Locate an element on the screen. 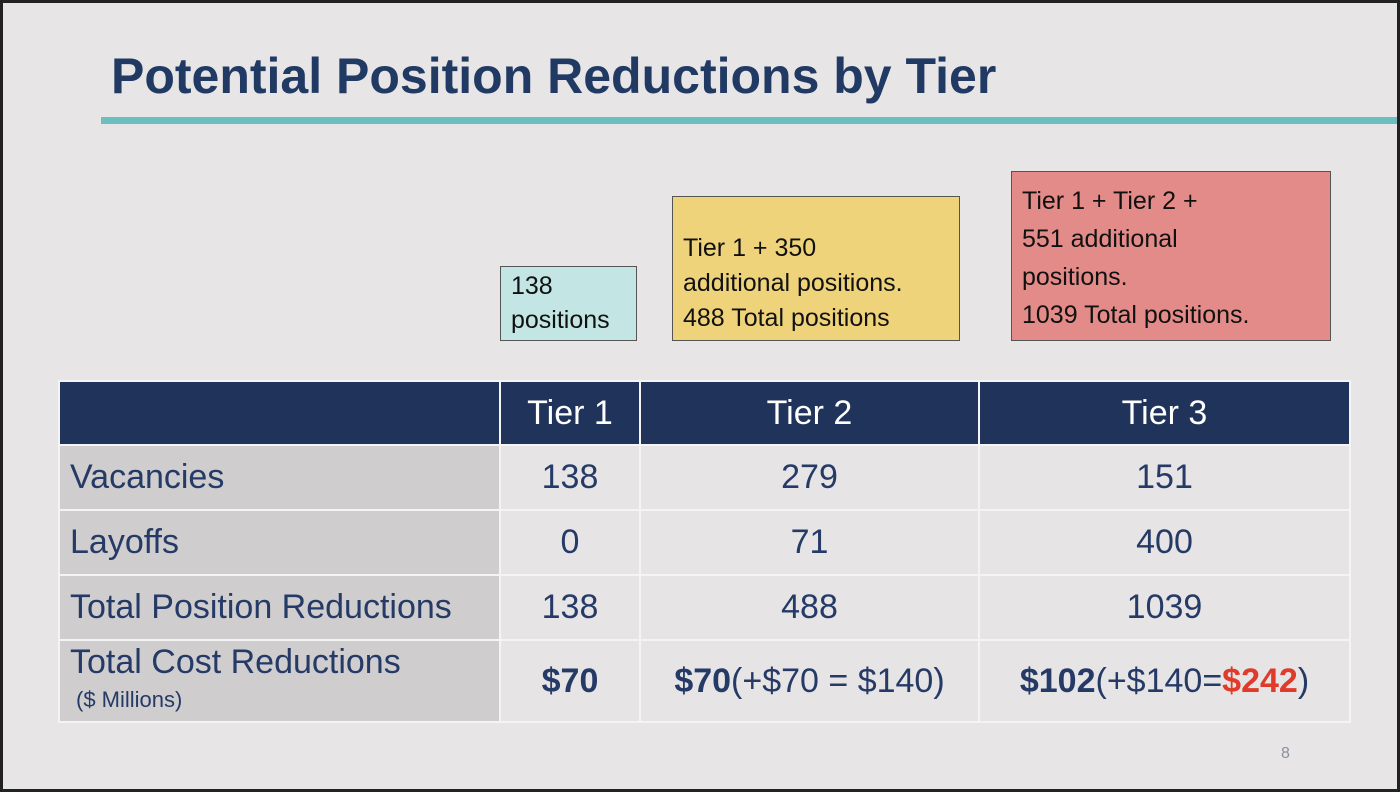 The height and width of the screenshot is (792, 1400). table-row: Total Position Reductions 138 488 1039 is located at coordinates (704, 607).